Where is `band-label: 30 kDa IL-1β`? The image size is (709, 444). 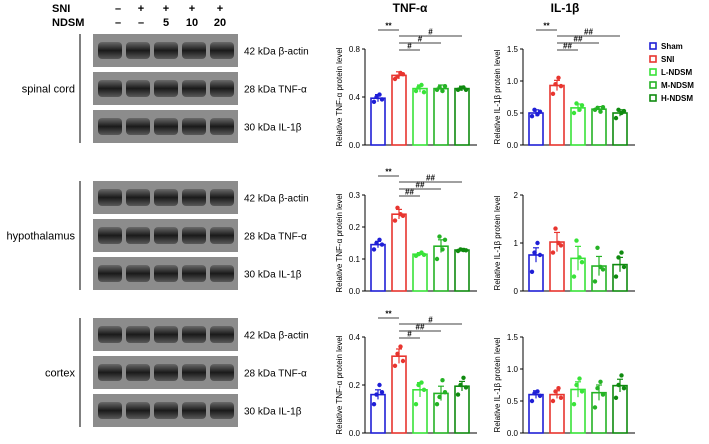 band-label: 30 kDa IL-1β is located at coordinates (273, 275).